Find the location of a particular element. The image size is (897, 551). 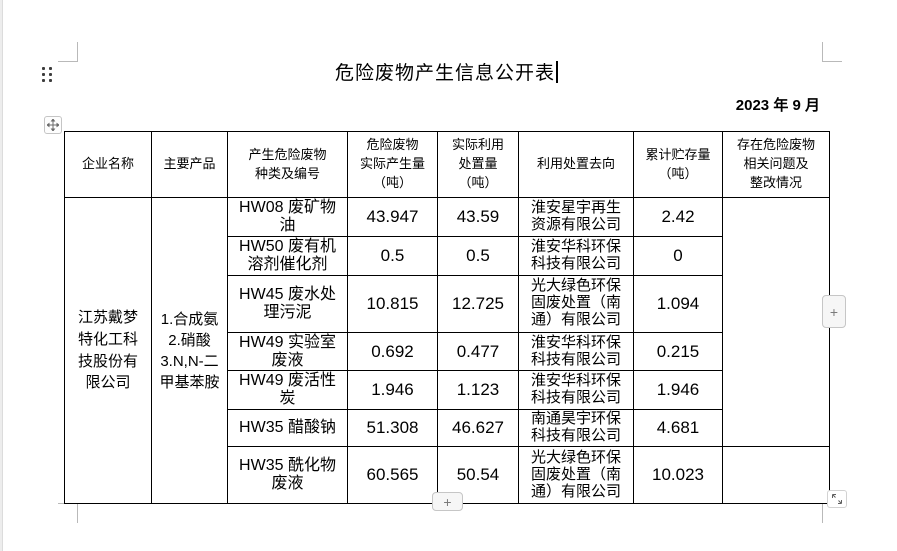

document-title: 危险废物产生信息公开表 is located at coordinates (446, 71).